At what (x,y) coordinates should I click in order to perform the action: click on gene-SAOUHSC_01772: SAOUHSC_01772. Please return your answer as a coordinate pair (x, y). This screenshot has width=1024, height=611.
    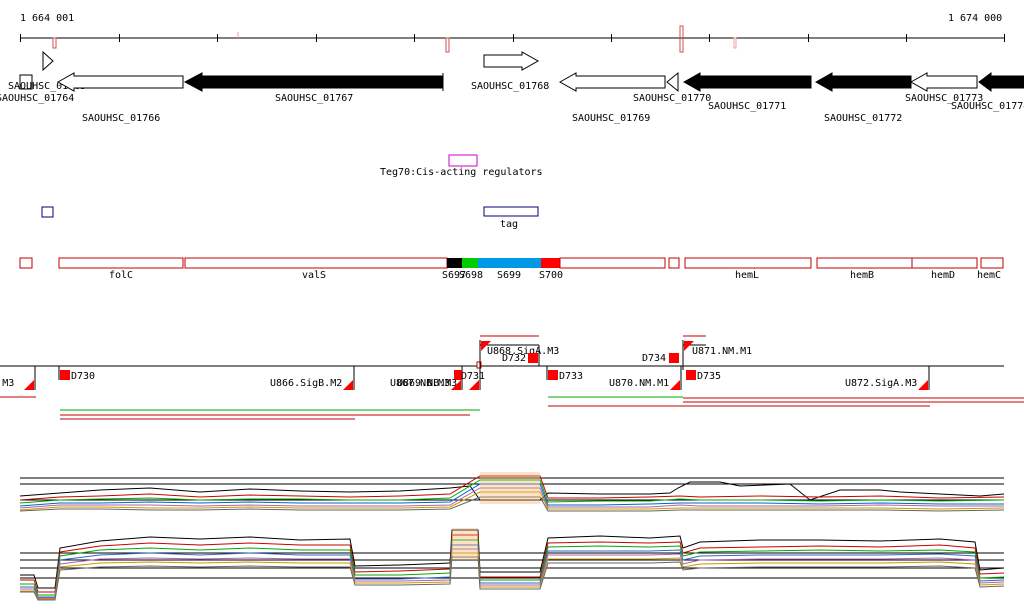
    Looking at the image, I should click on (863, 98).